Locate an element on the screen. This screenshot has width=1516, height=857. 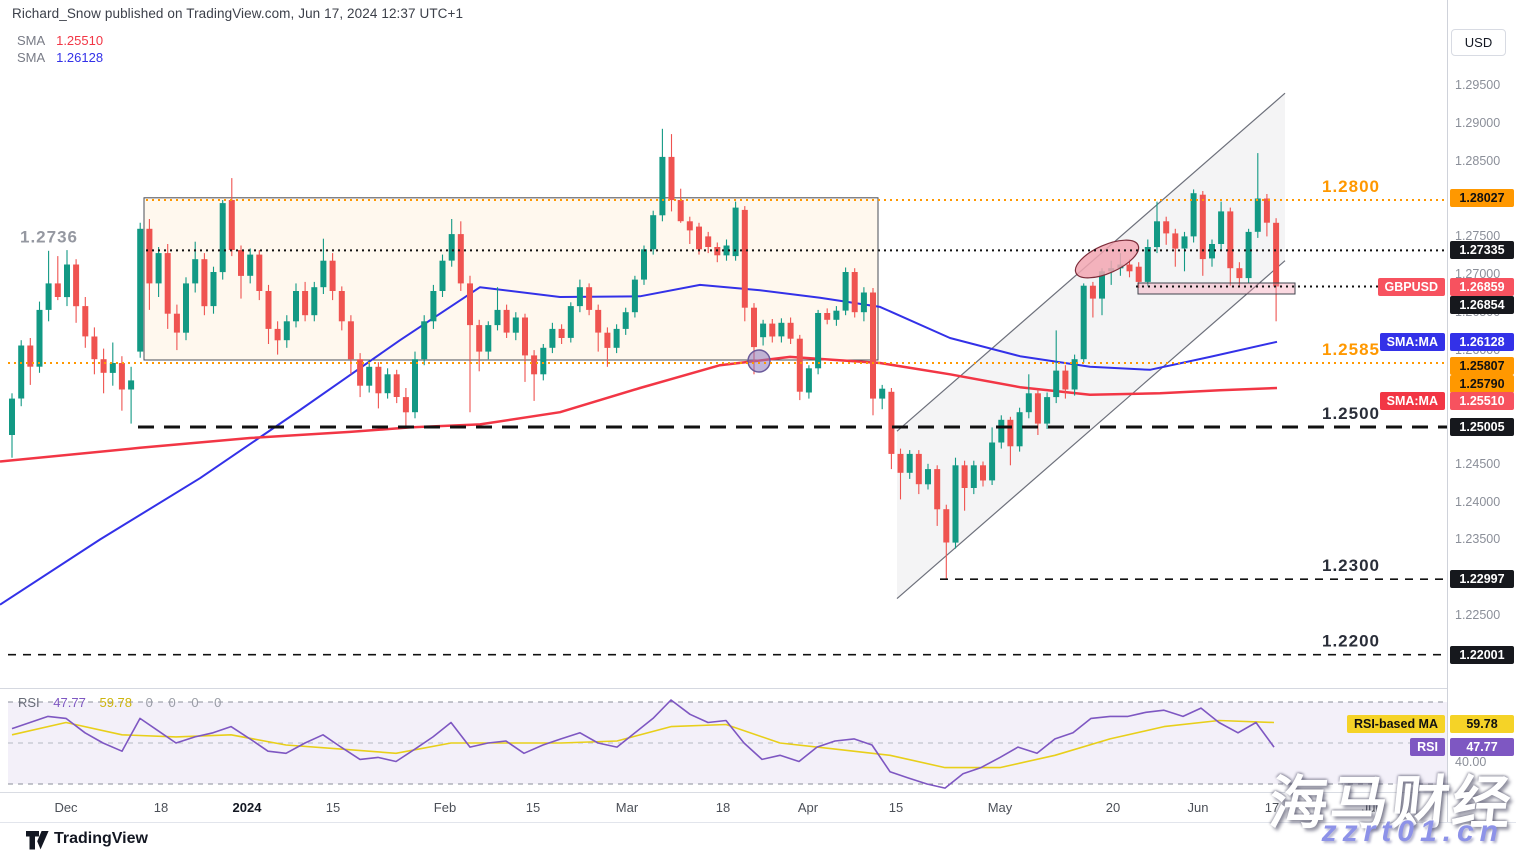
axis-badge-1.26854: 1.26854 is located at coordinates (1482, 305).